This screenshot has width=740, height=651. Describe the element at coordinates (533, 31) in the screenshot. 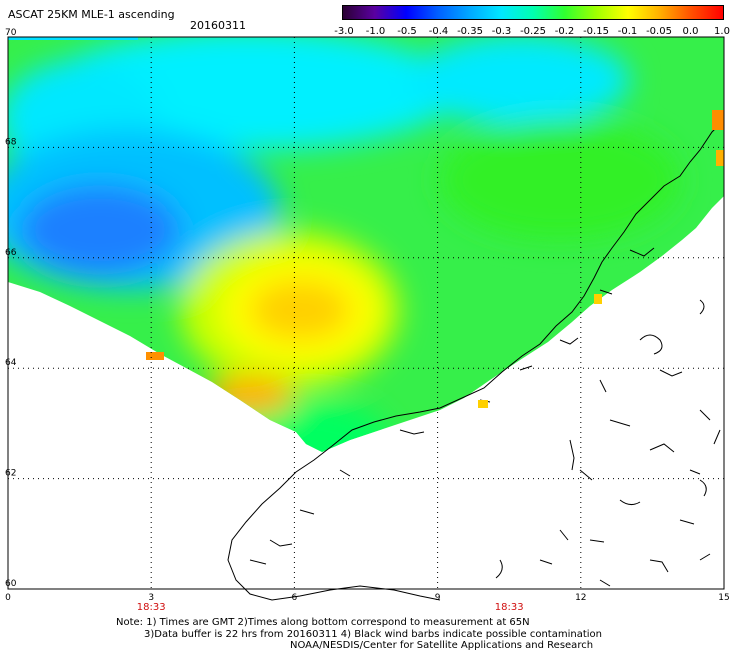

I see `colorbar-label: -0.25` at that location.